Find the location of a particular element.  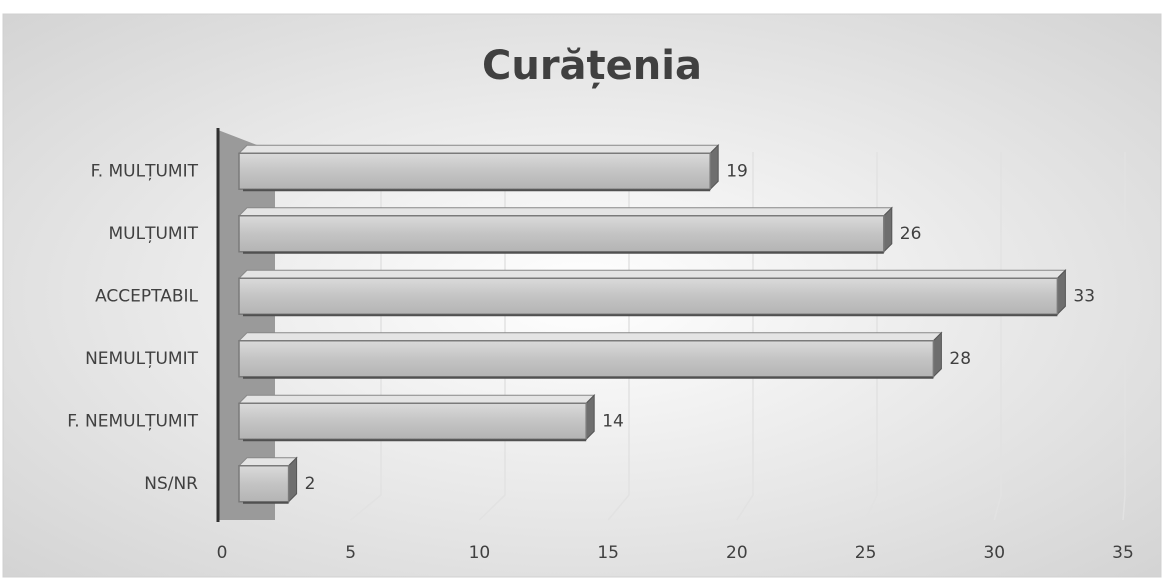

x-tick-label: 20 is located at coordinates (737, 553).